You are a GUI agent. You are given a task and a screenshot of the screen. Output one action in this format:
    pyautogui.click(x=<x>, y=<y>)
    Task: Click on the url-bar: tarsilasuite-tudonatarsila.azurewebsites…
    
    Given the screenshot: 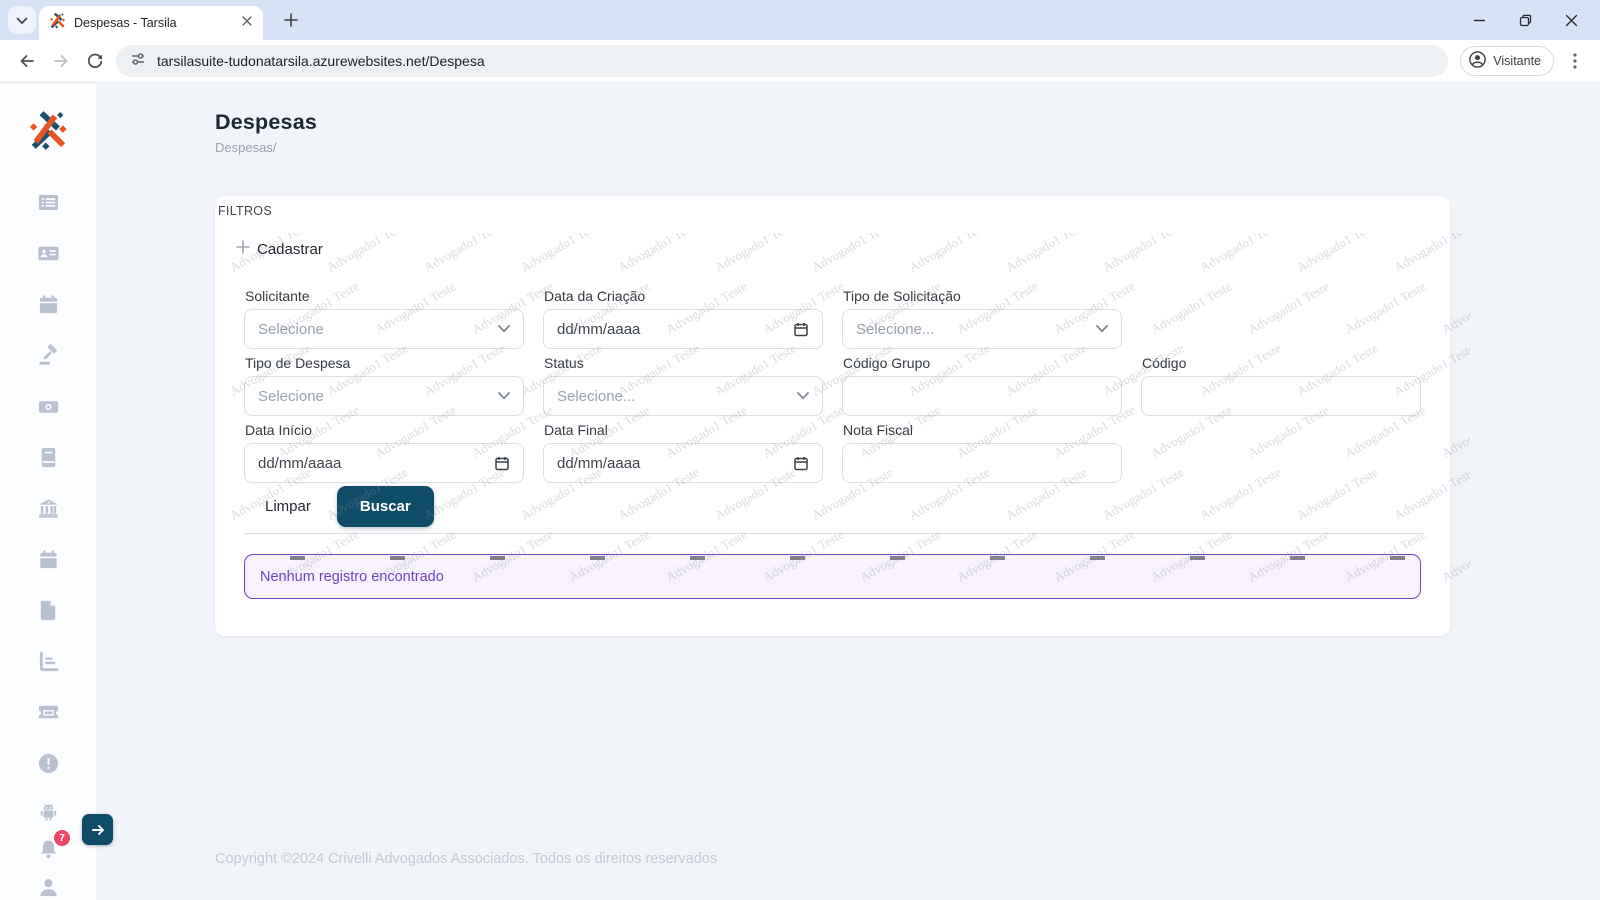 What is the action you would take?
    pyautogui.click(x=782, y=61)
    